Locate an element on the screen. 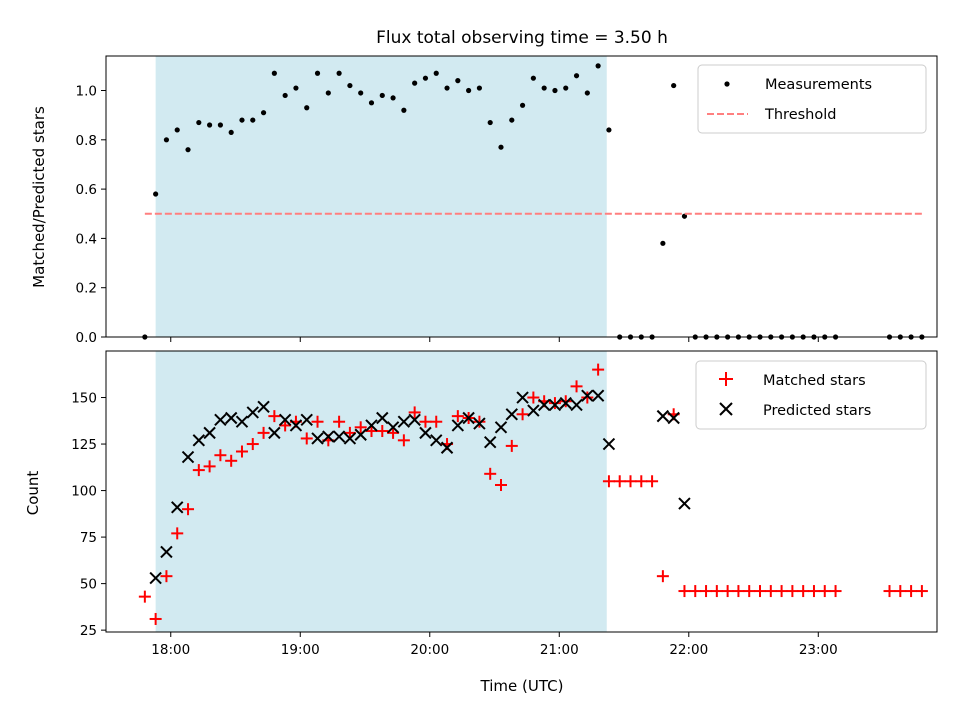  top-y-tick-label: 0.6 is located at coordinates (86, 190).